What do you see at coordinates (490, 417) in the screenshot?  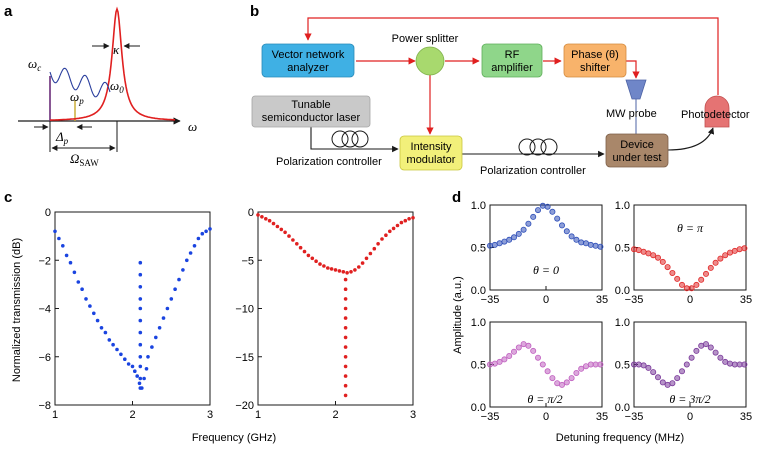 I see `x-tick-label: −35` at bounding box center [490, 417].